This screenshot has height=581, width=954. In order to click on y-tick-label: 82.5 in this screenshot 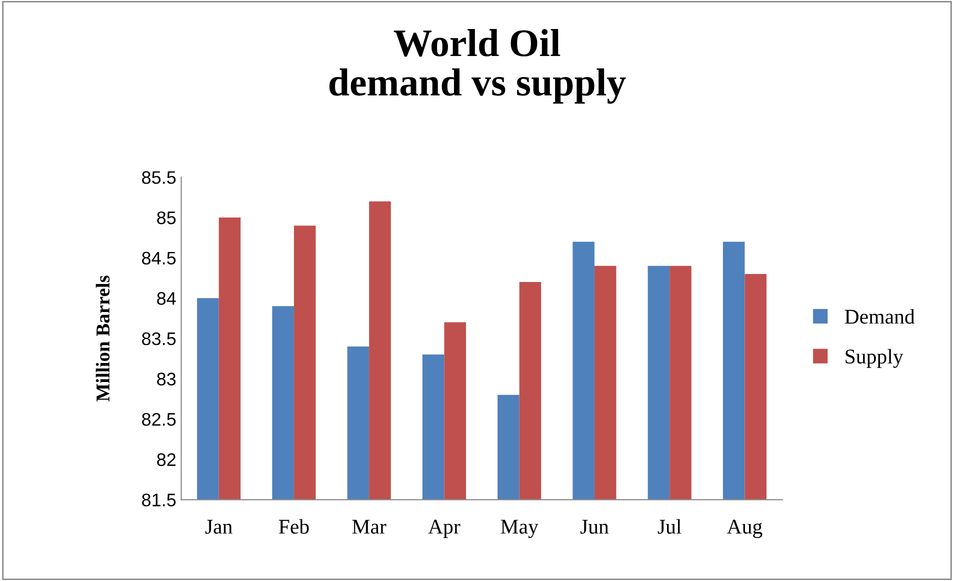, I will do `click(159, 419)`.